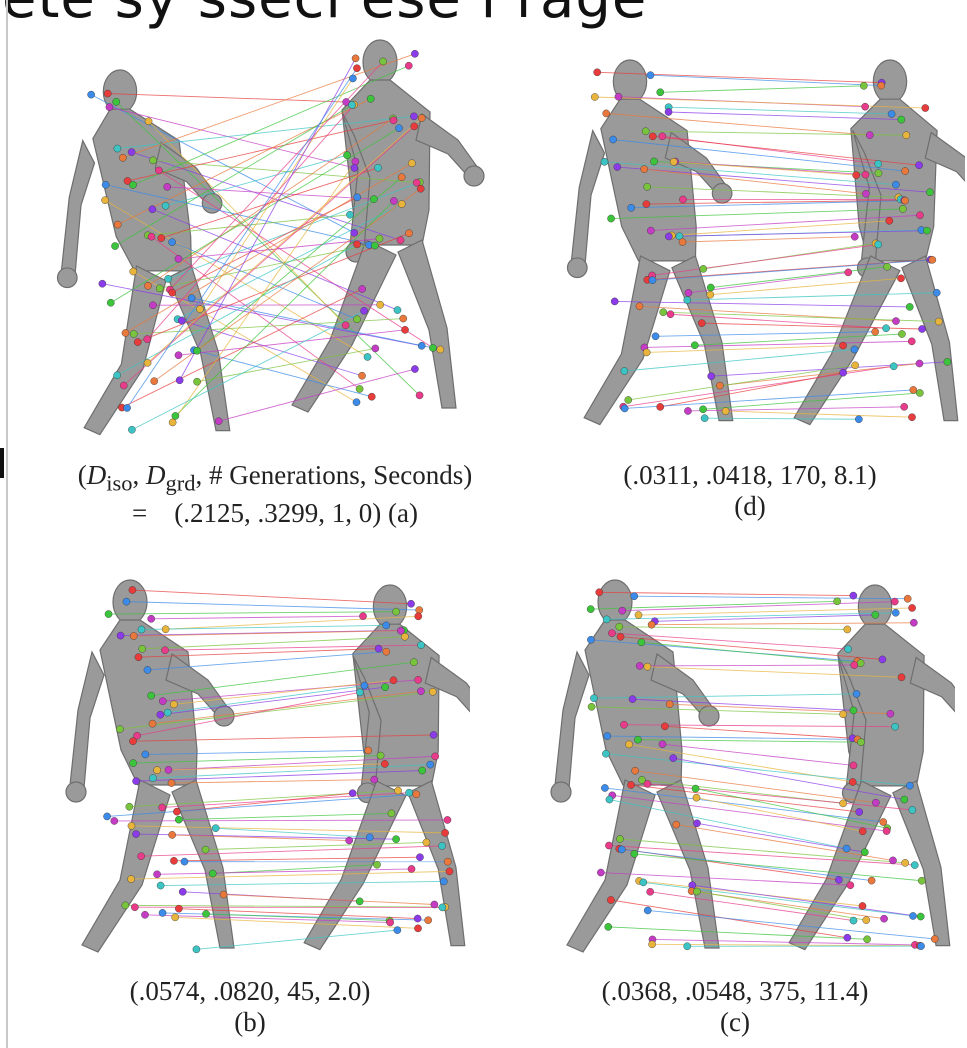  Describe the element at coordinates (7, 524) in the screenshot. I see `left-margin-rule` at that location.